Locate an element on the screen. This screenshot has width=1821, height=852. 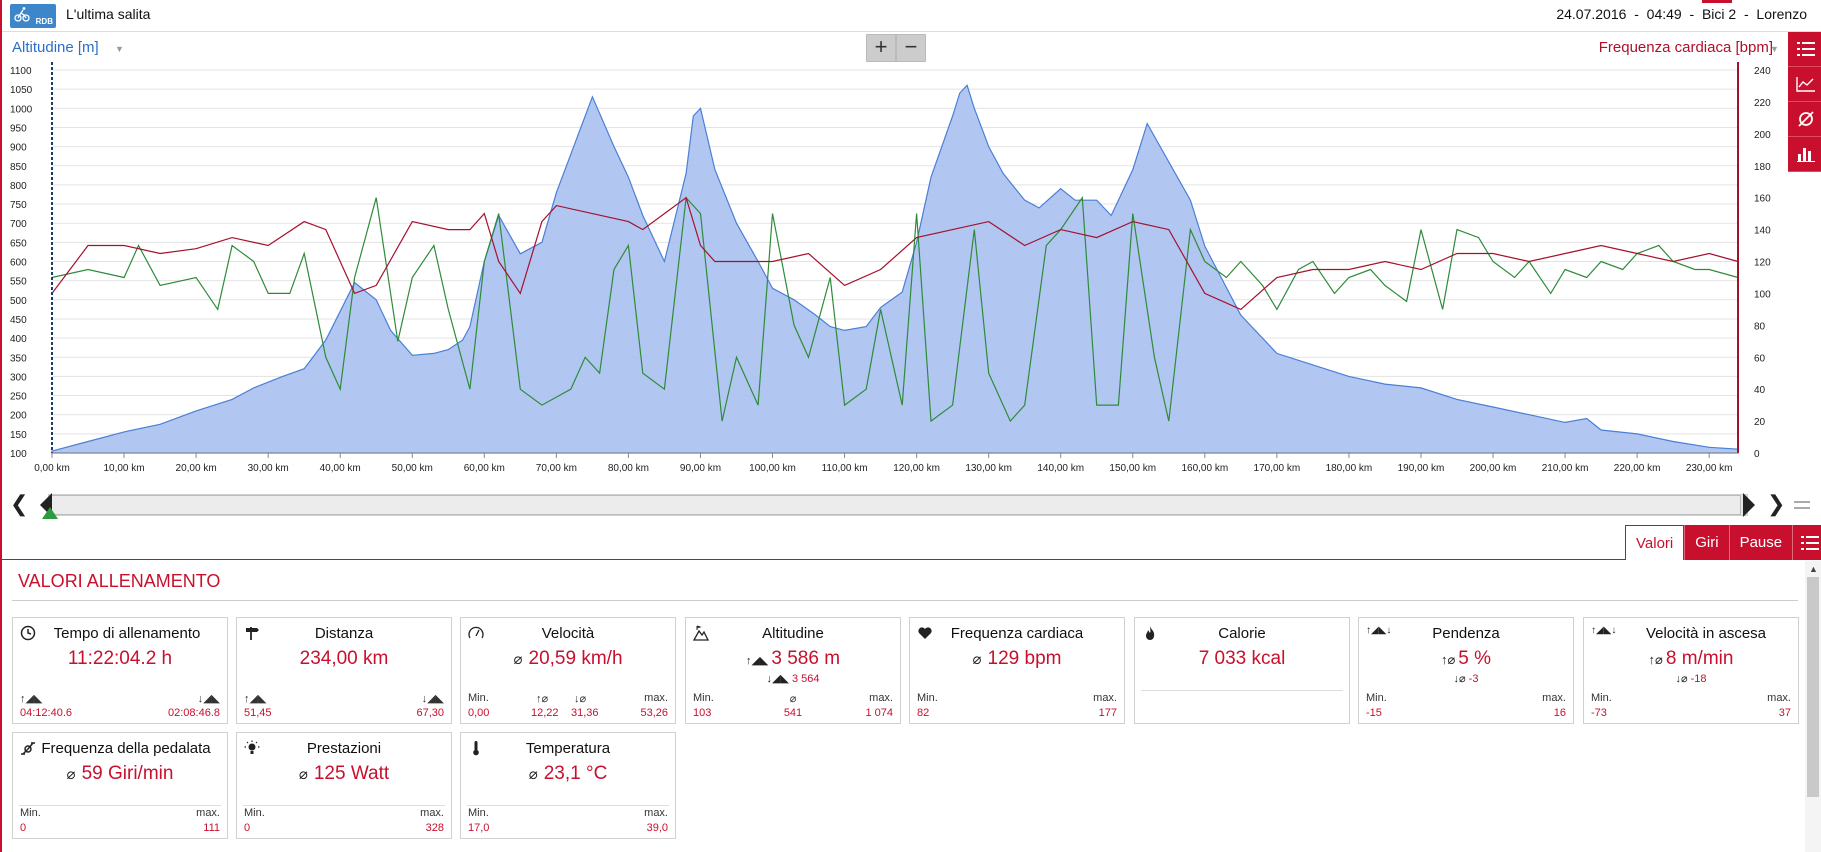
max-power: 328 is located at coordinates (434, 828).